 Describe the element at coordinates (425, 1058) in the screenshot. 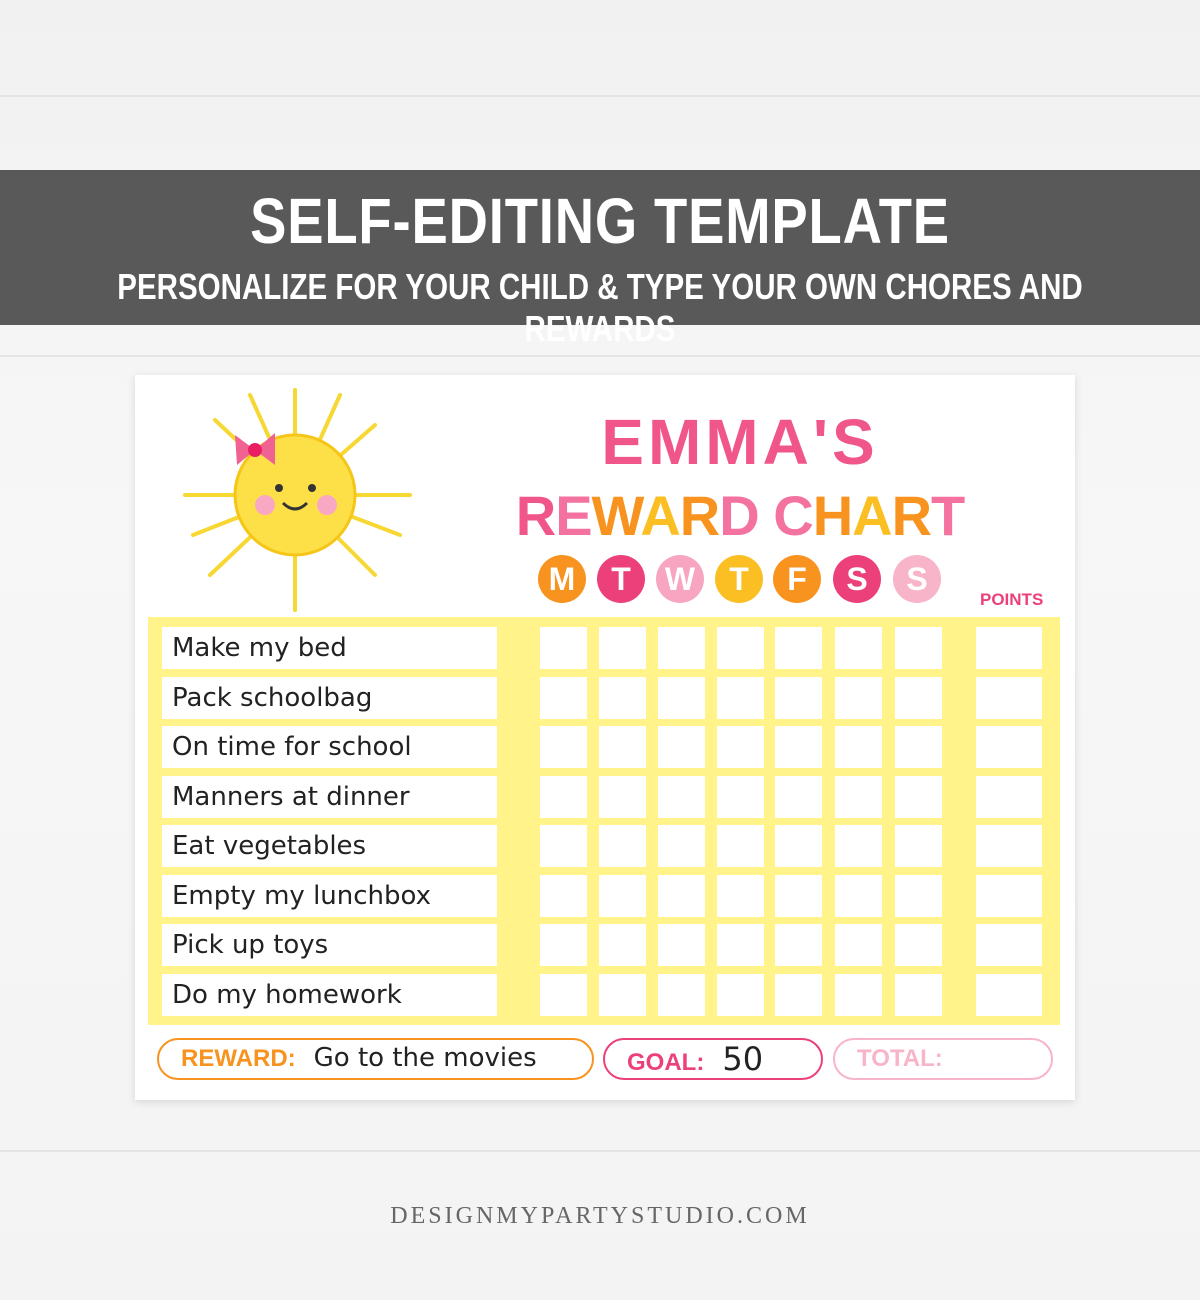

I see `reward-value: Go to the movies` at that location.